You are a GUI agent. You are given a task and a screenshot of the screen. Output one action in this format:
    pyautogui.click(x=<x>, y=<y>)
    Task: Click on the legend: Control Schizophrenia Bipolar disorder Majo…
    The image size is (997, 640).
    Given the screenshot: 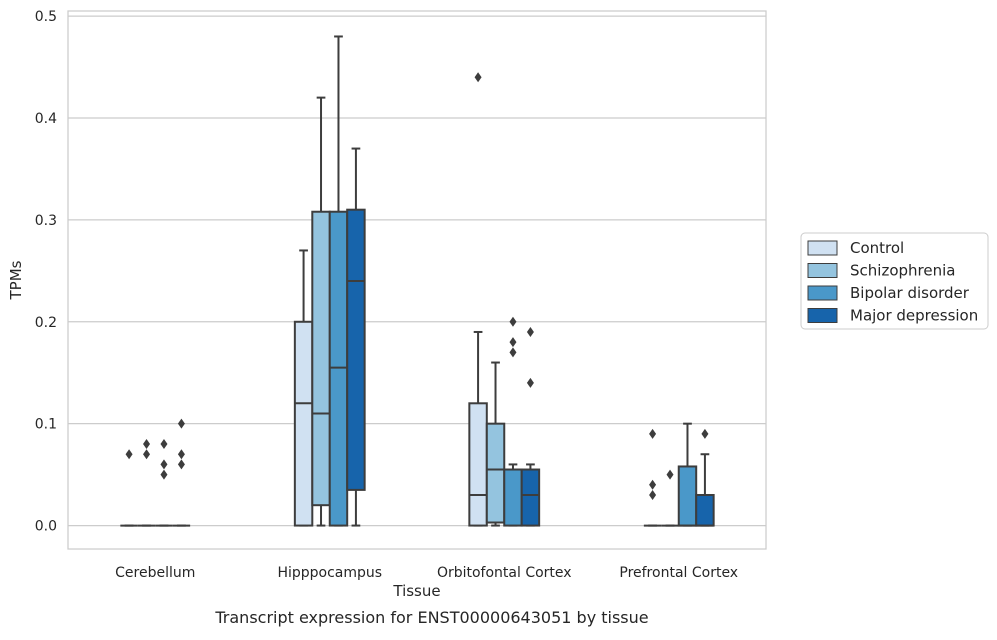 What is the action you would take?
    pyautogui.click(x=894, y=281)
    